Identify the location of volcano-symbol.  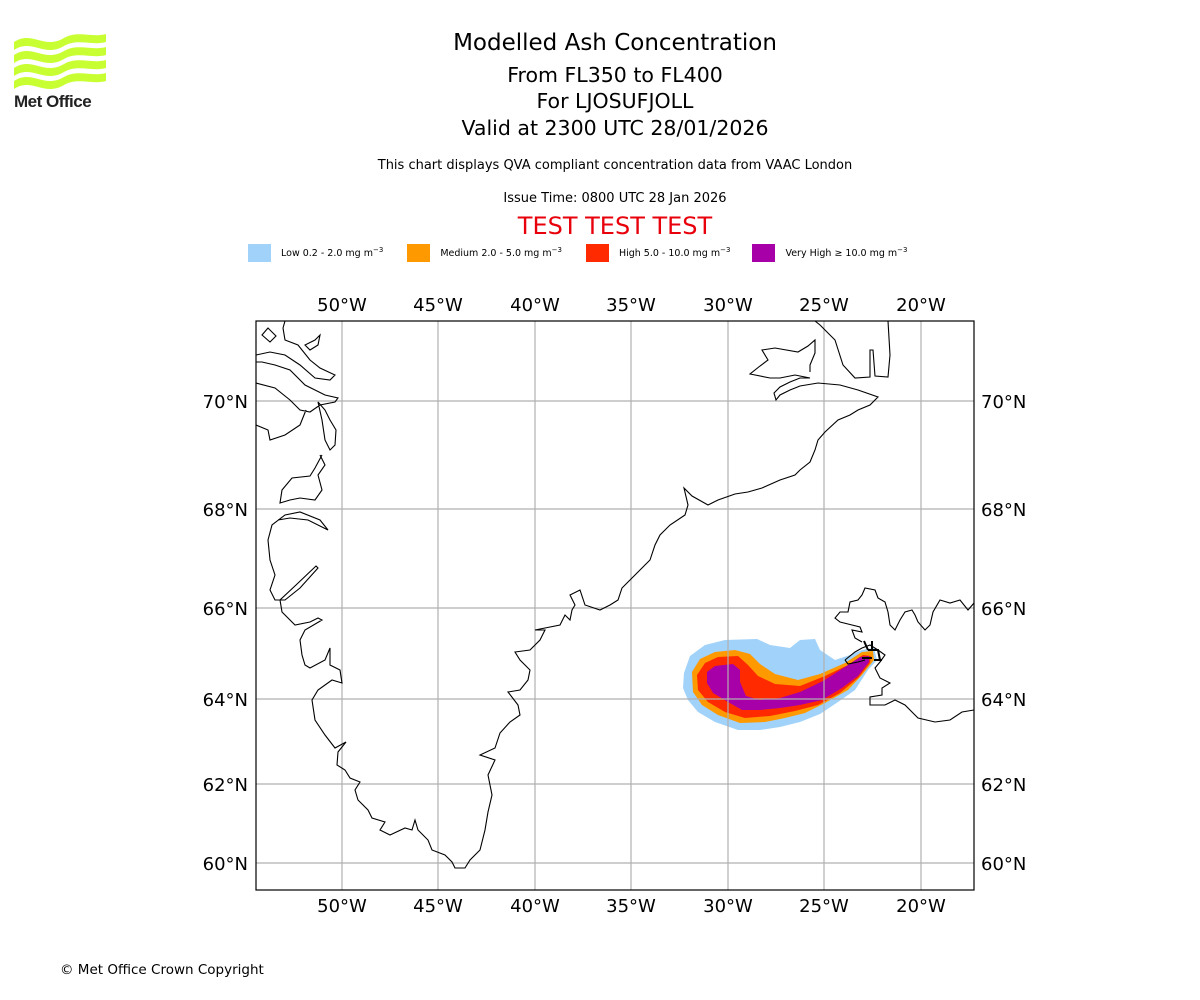
(872, 650).